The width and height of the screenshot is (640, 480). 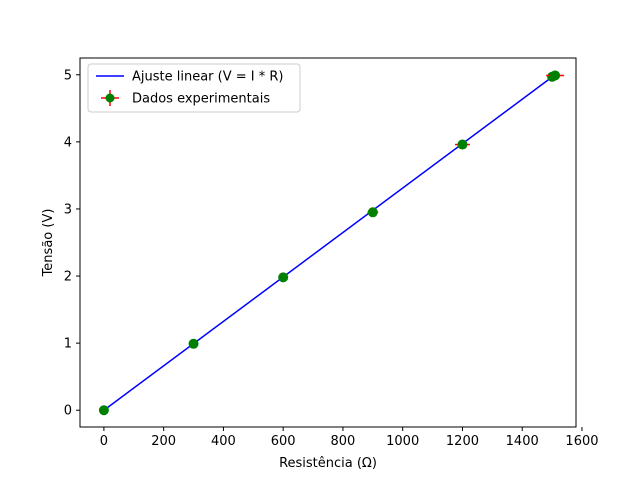 I want to click on legend-label-fit: Ajuste linear (V = I * R), so click(x=207, y=77).